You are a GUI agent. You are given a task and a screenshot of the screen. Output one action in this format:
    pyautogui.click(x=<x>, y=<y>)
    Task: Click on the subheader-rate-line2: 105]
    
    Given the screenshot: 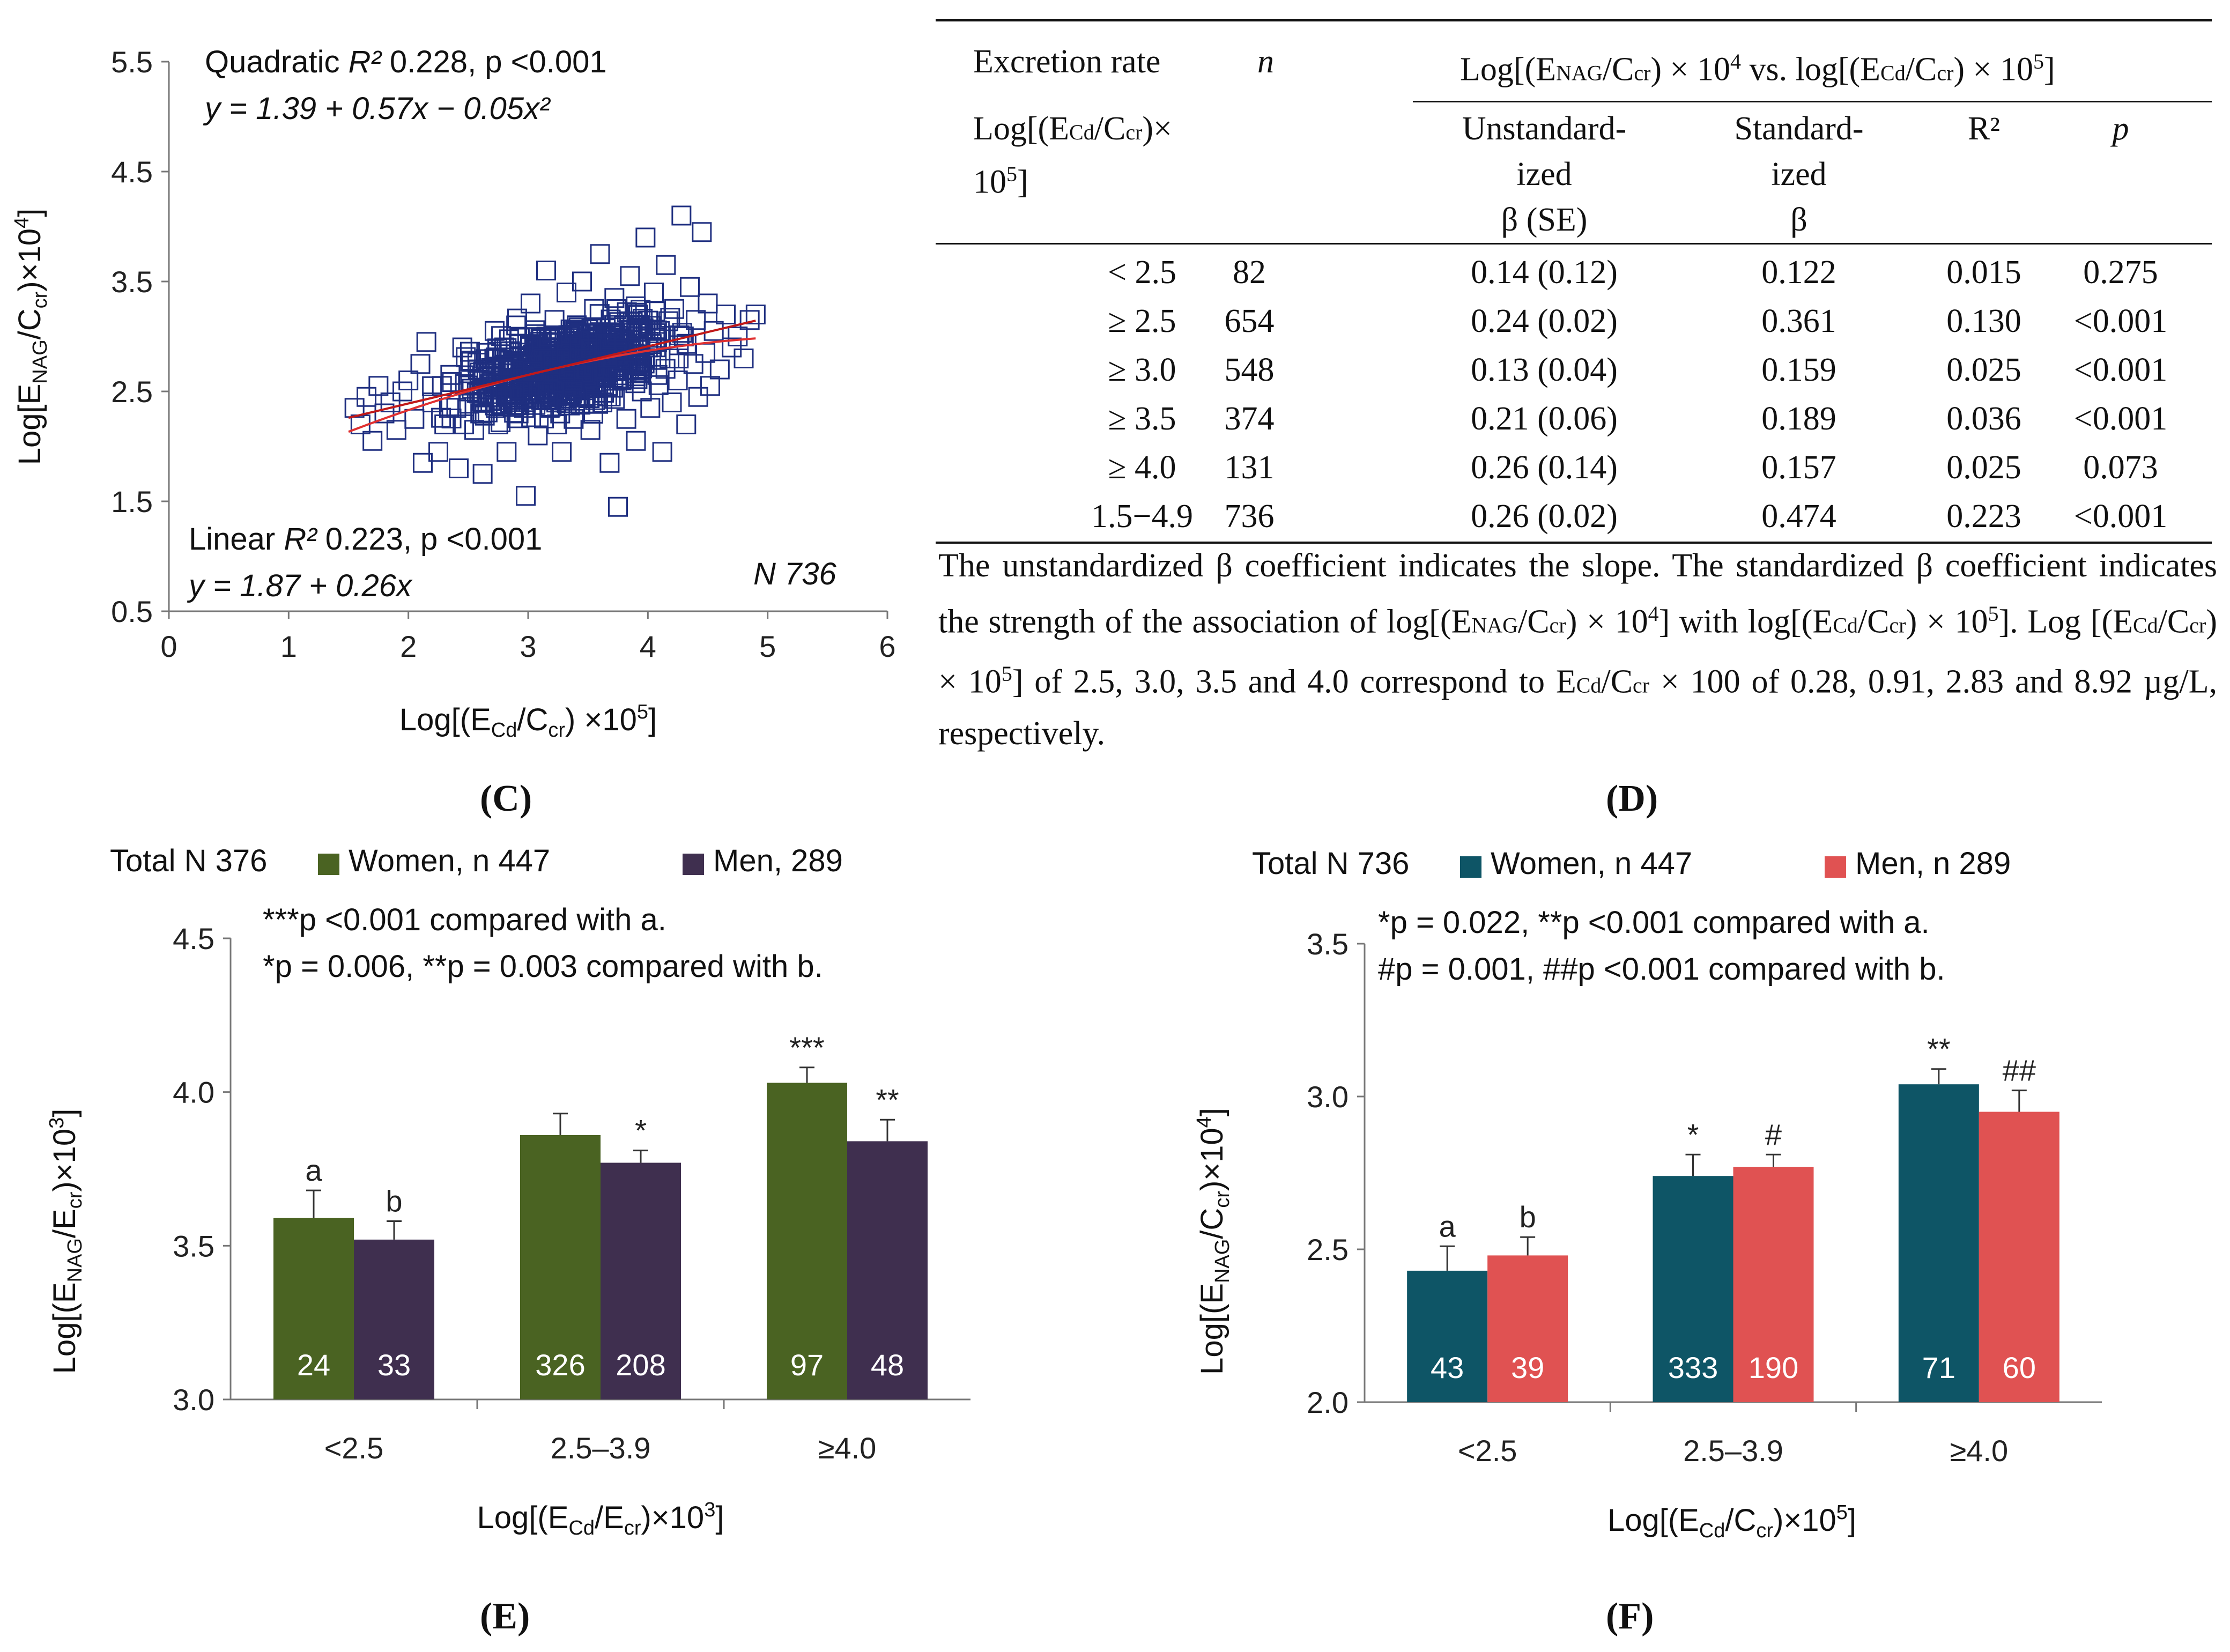 What is the action you would take?
    pyautogui.click(x=1000, y=181)
    